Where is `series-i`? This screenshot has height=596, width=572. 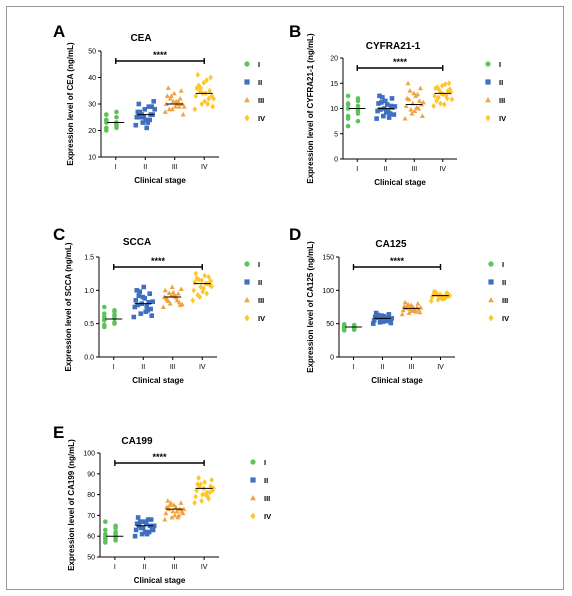 series-i is located at coordinates (113, 532).